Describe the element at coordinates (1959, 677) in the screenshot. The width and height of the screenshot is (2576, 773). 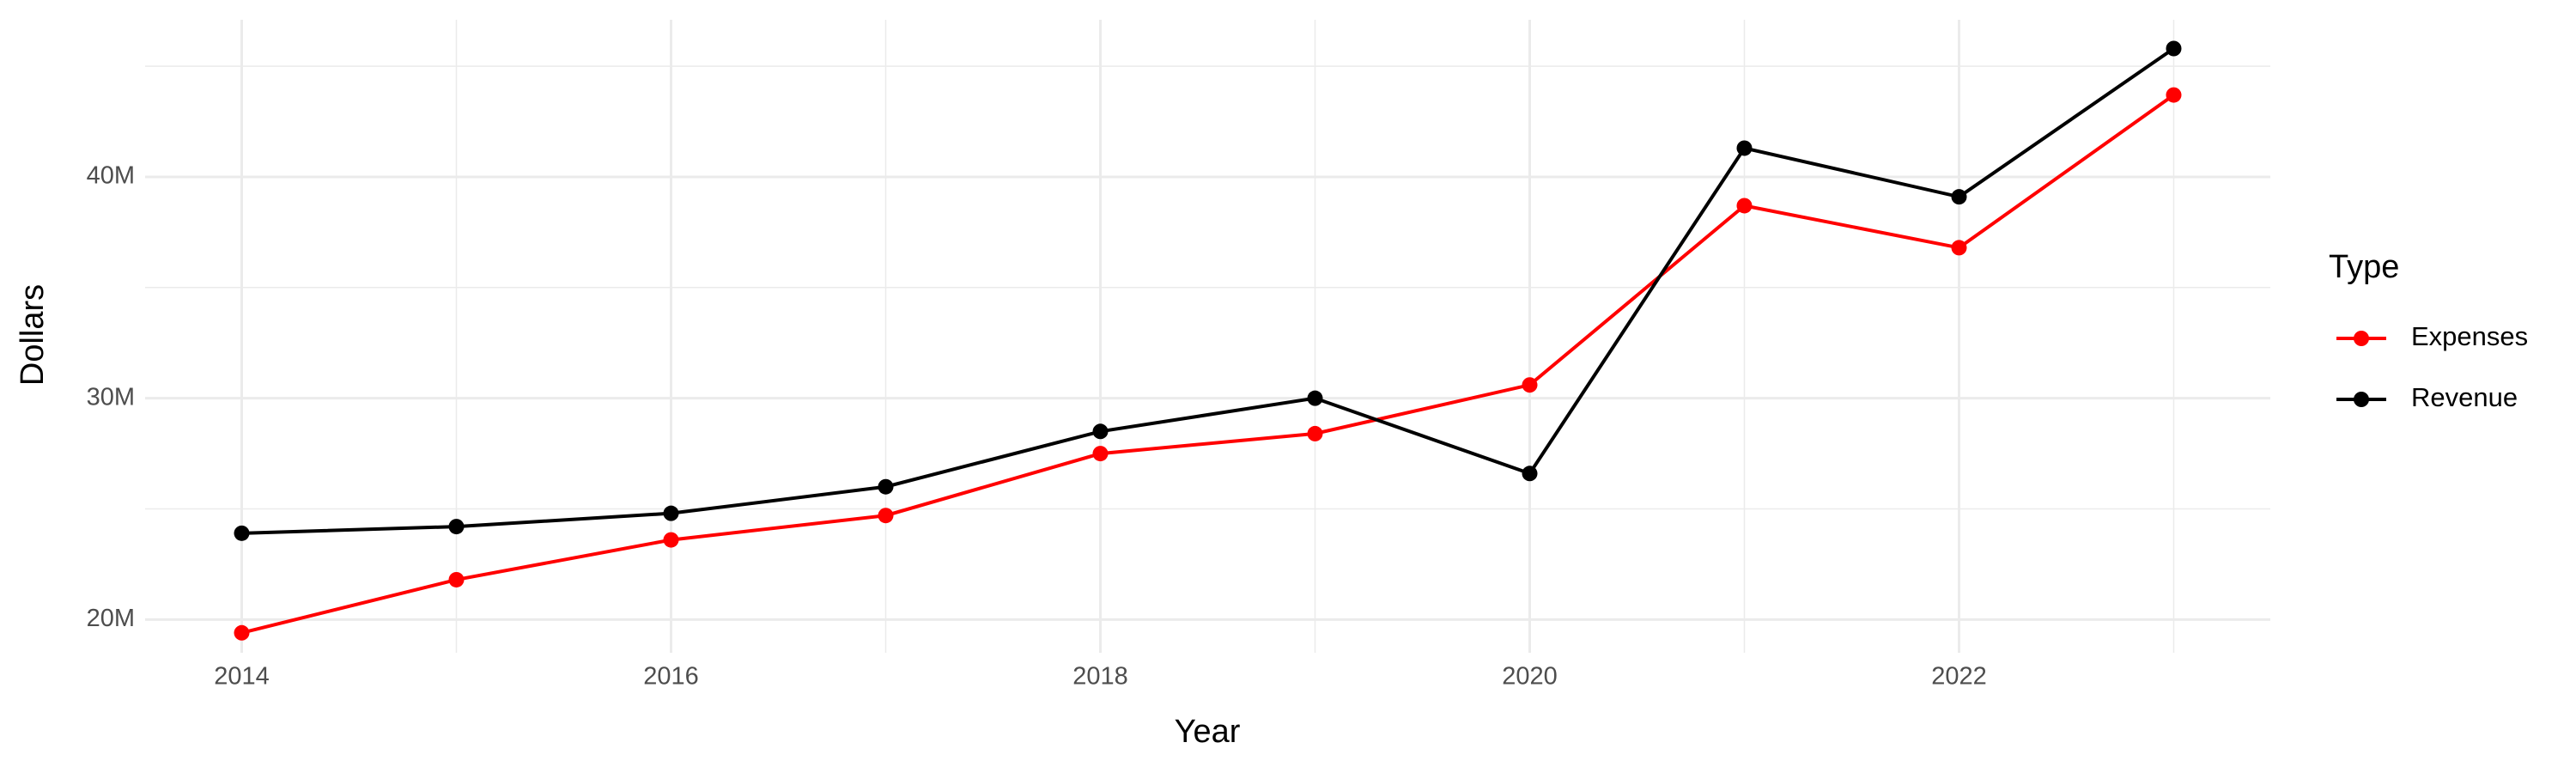
I see `x-tick-label: 2022` at that location.